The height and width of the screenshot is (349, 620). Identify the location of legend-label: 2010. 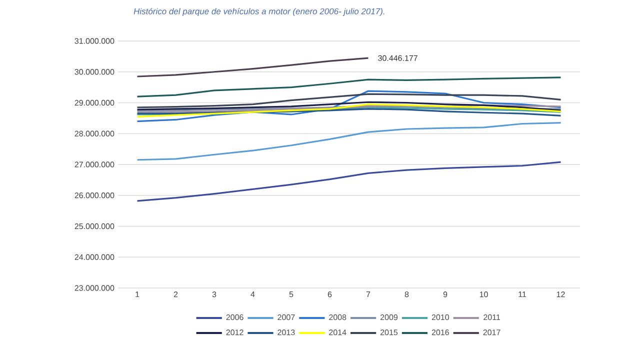
(440, 317).